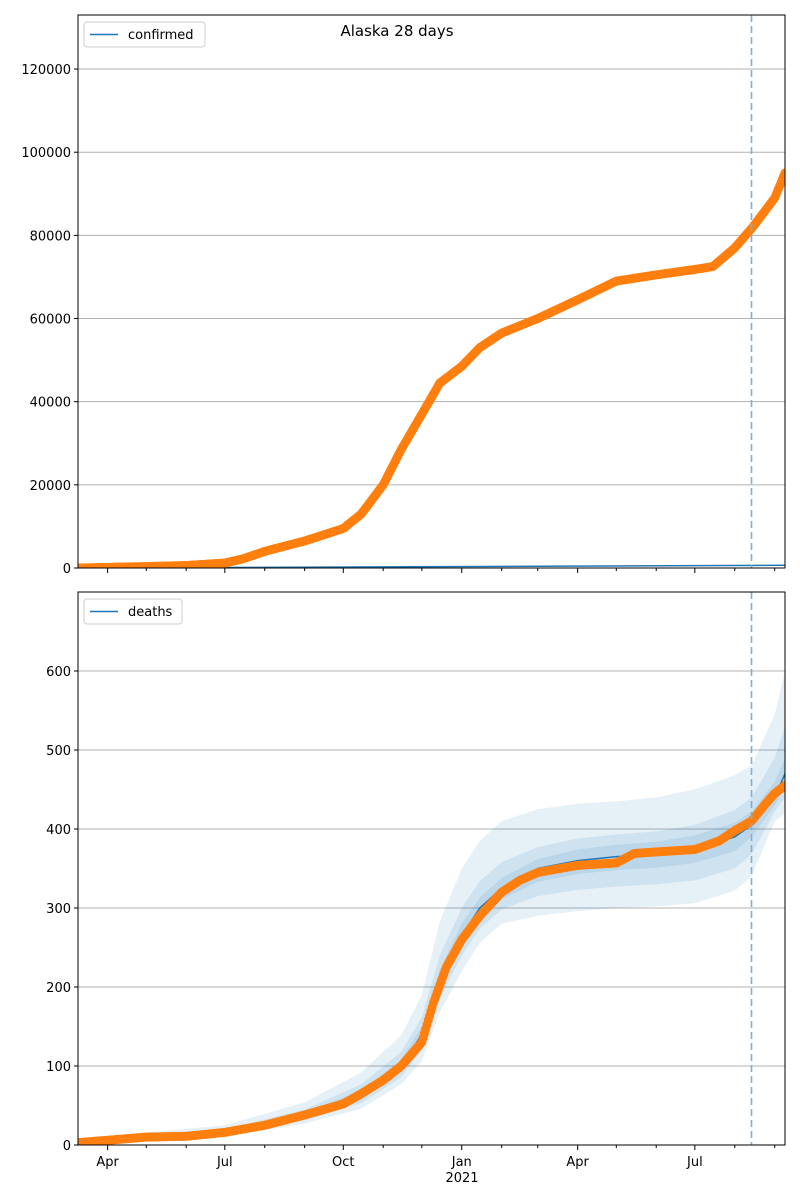 The width and height of the screenshot is (800, 1200). I want to click on legend: confirmed, so click(144, 34).